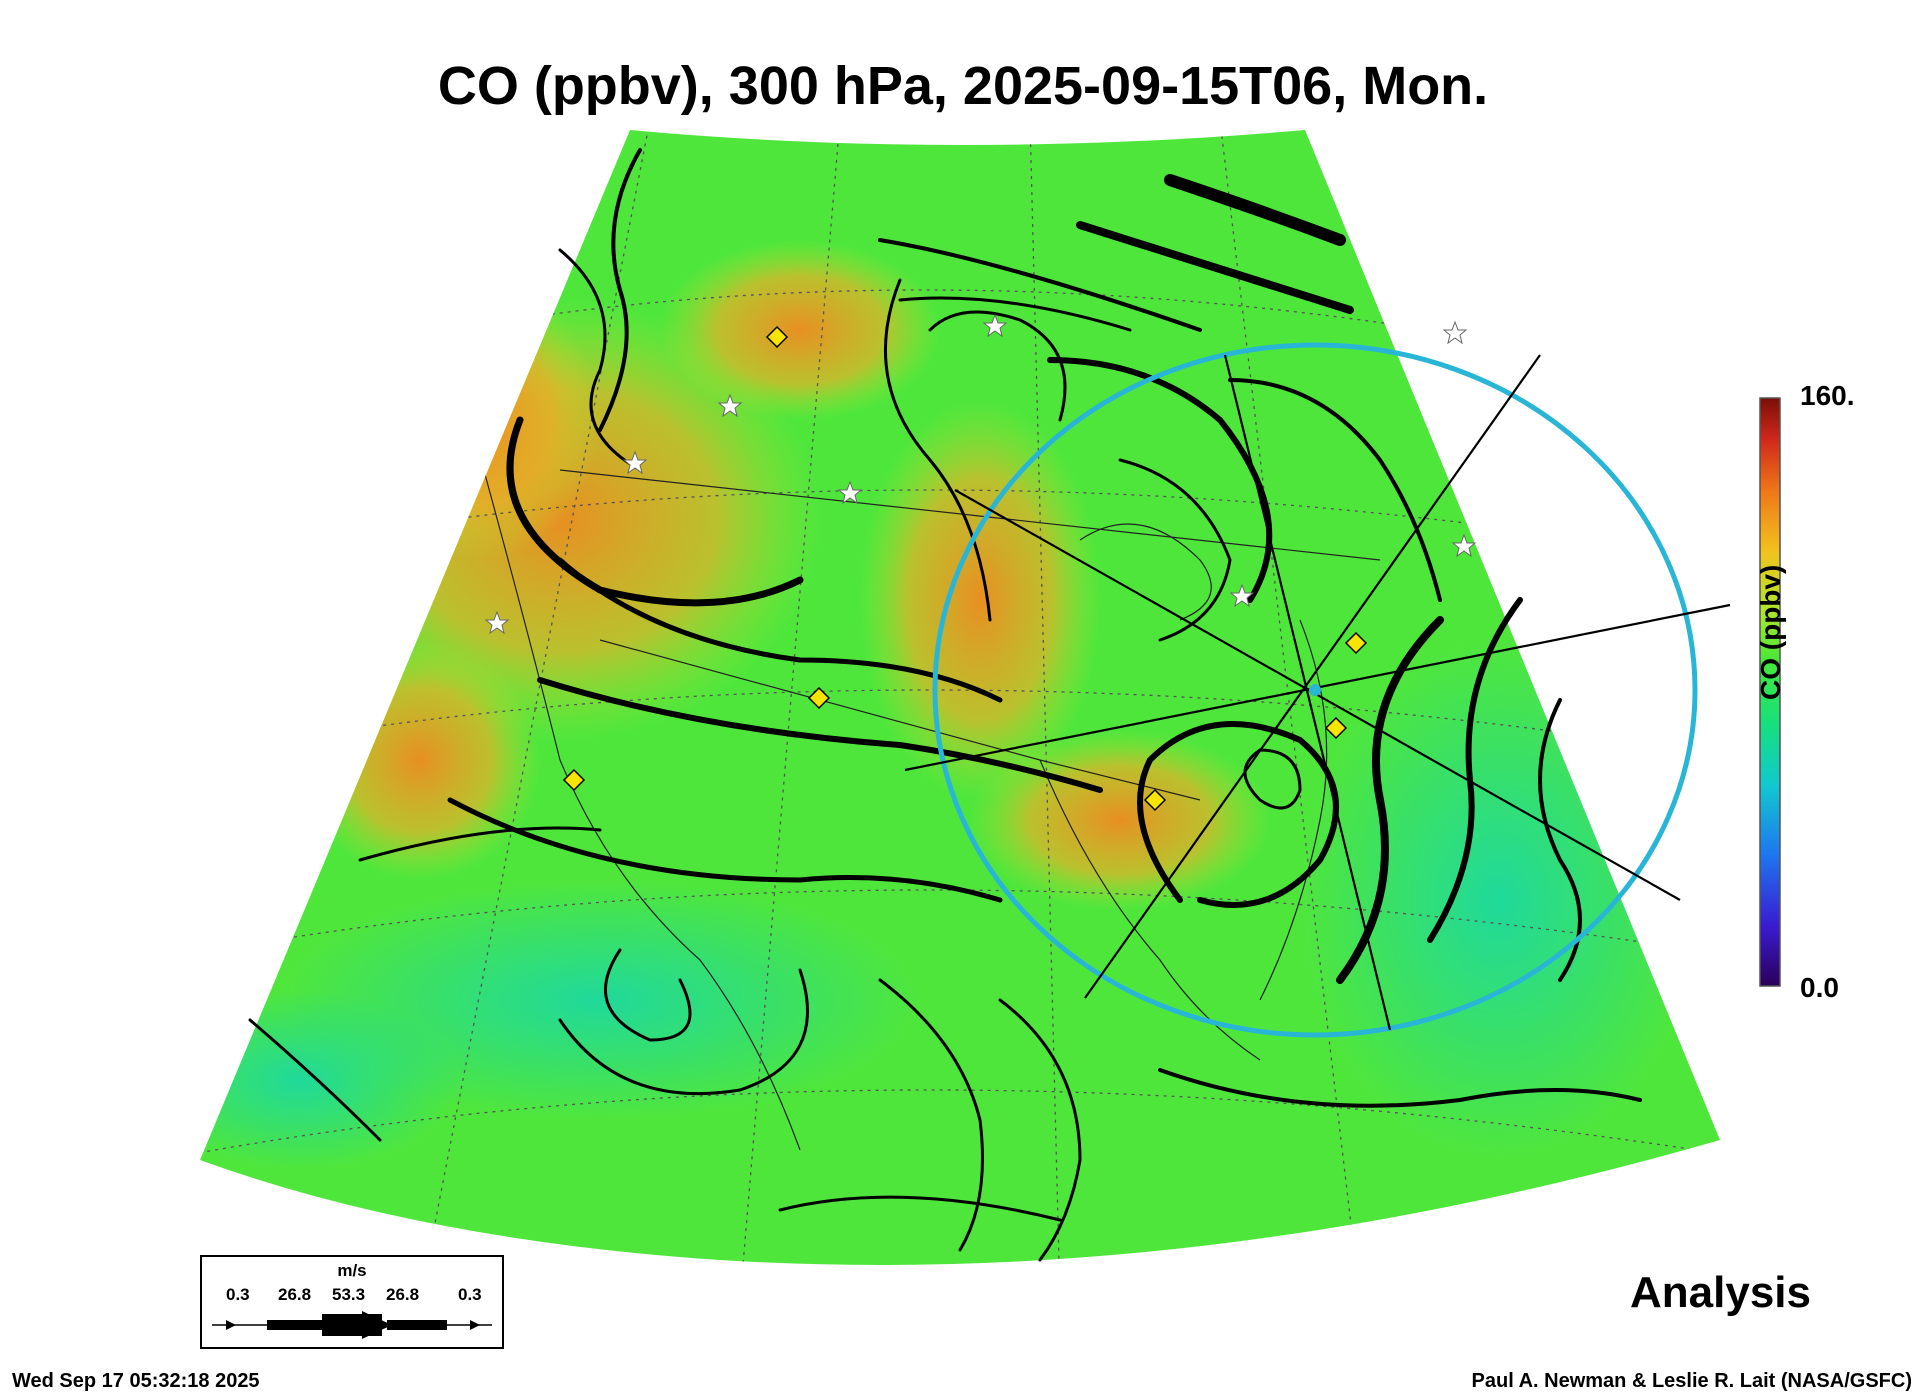 The height and width of the screenshot is (1394, 1926). I want to click on center-marker, so click(1315, 690).